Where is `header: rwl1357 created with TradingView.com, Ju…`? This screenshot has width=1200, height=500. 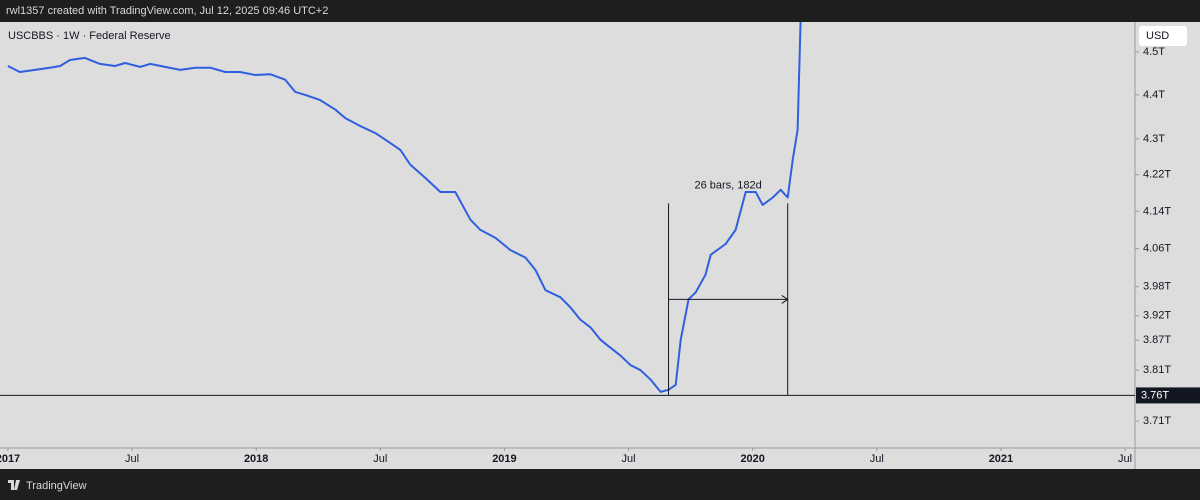 header: rwl1357 created with TradingView.com, Ju… is located at coordinates (167, 11).